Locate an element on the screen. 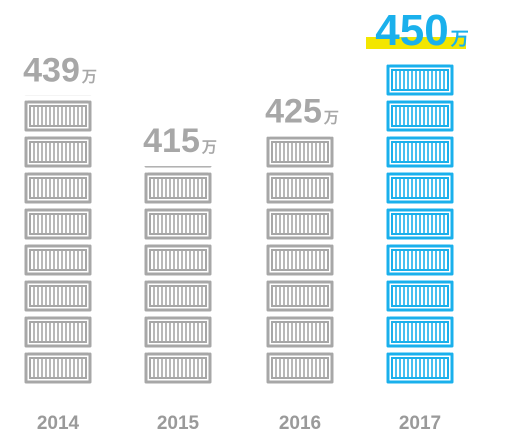 The image size is (510, 432). value-label: 450 万 is located at coordinates (421, 30).